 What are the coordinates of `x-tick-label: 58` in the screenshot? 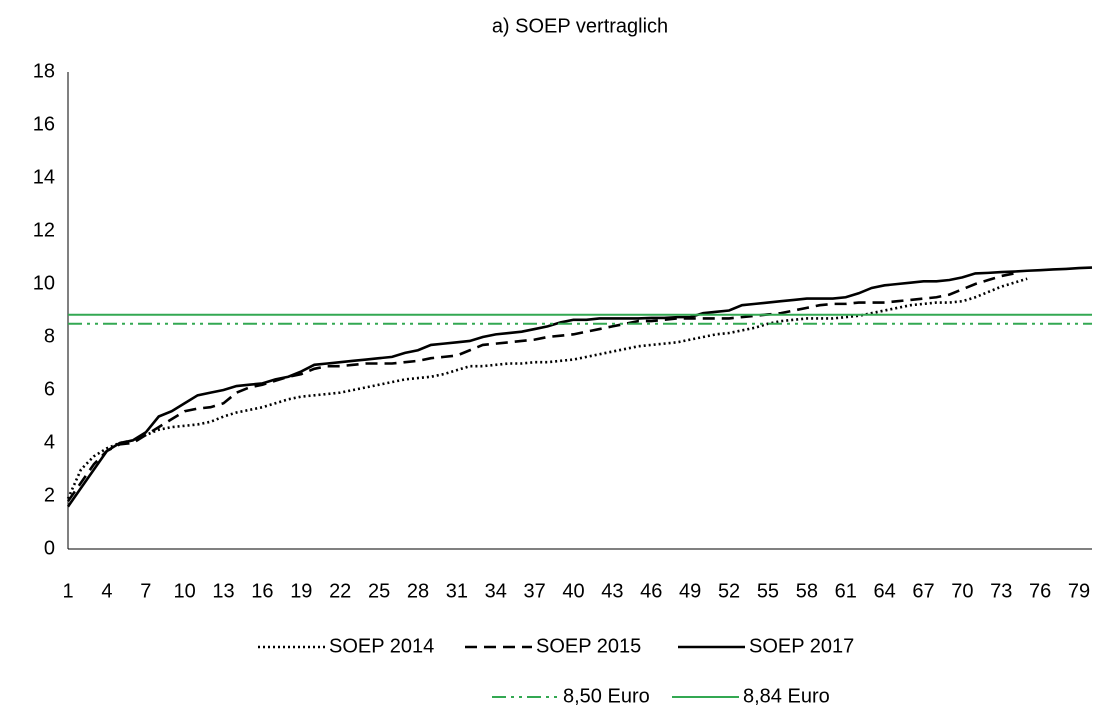 It's located at (807, 591).